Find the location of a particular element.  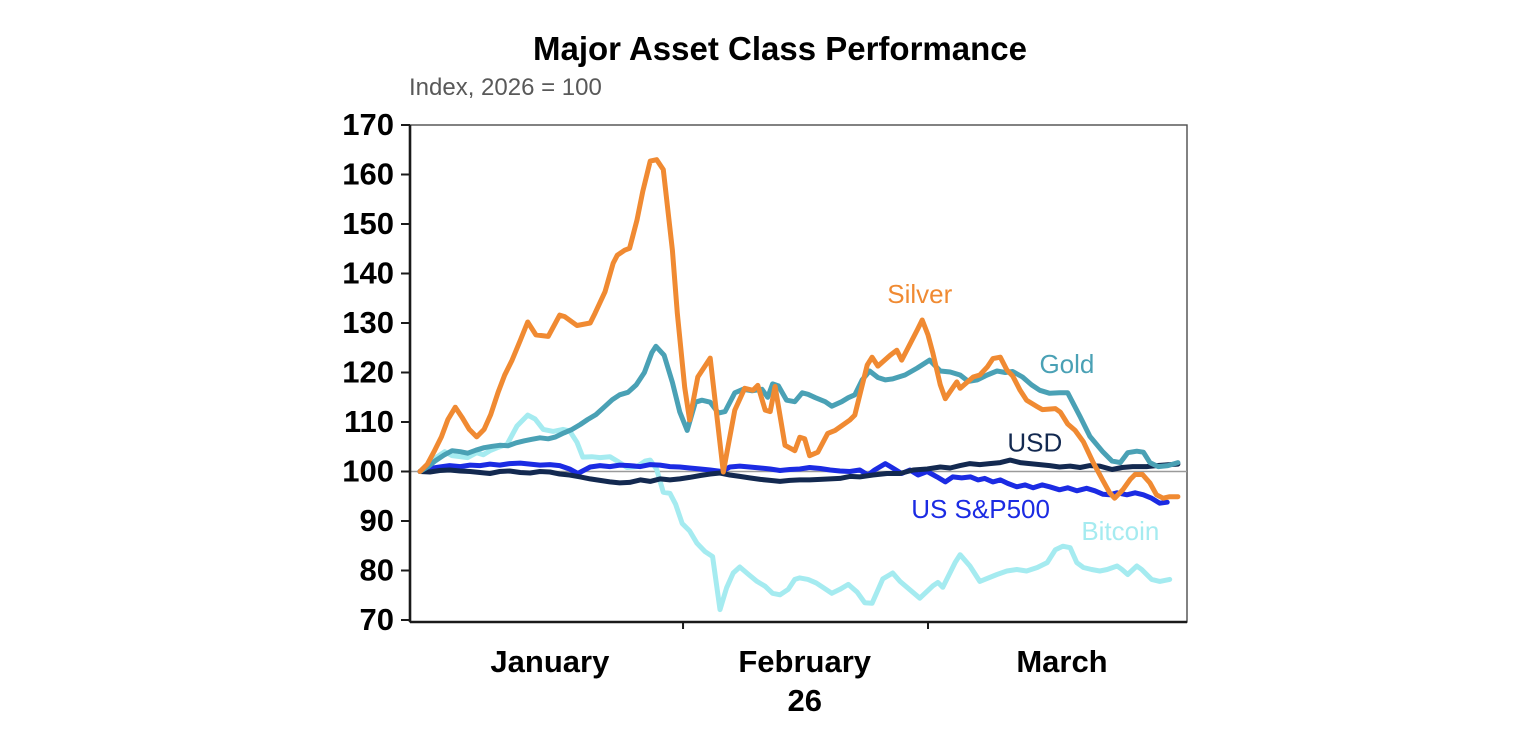

y-tick-label: 90 is located at coordinates (377, 520).